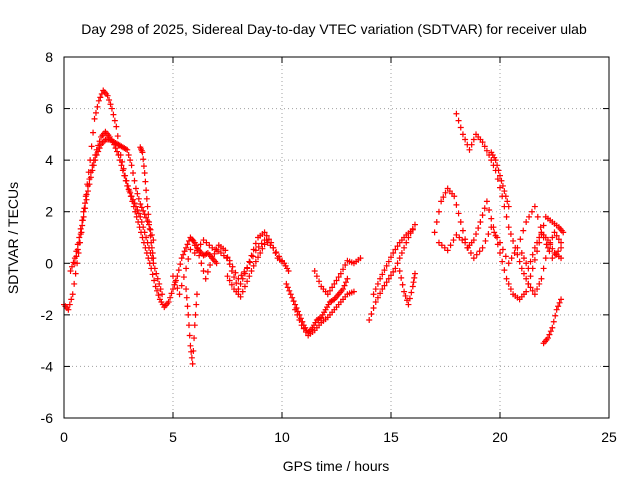  I want to click on y-axis-label: SDTVAR / TECUs, so click(13, 238).